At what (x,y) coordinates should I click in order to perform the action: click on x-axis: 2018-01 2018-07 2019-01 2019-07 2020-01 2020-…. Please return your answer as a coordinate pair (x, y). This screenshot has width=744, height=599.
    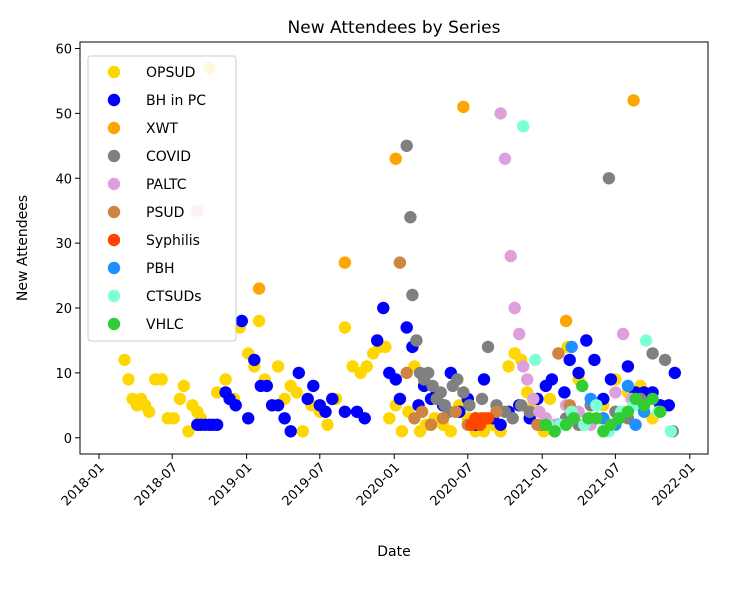
    Looking at the image, I should click on (379, 481).